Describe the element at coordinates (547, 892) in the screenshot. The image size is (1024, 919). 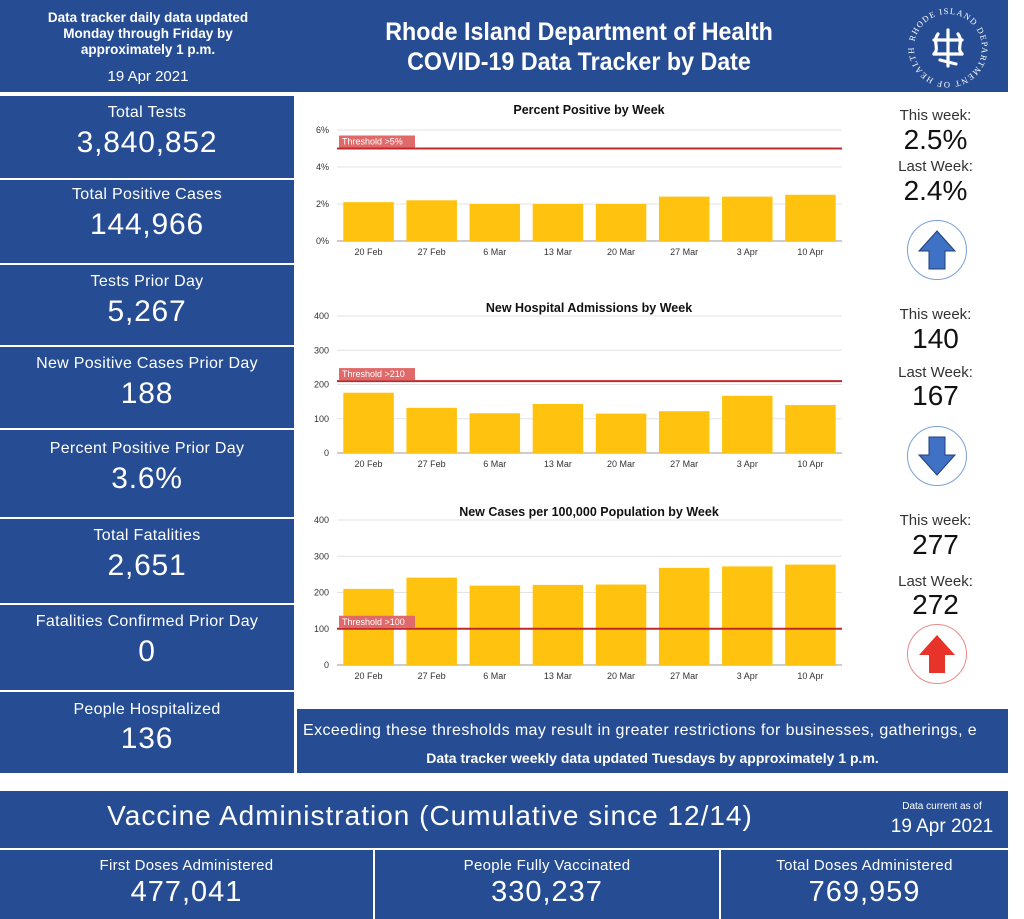
I see `vaccine-box-value: 330,237` at that location.